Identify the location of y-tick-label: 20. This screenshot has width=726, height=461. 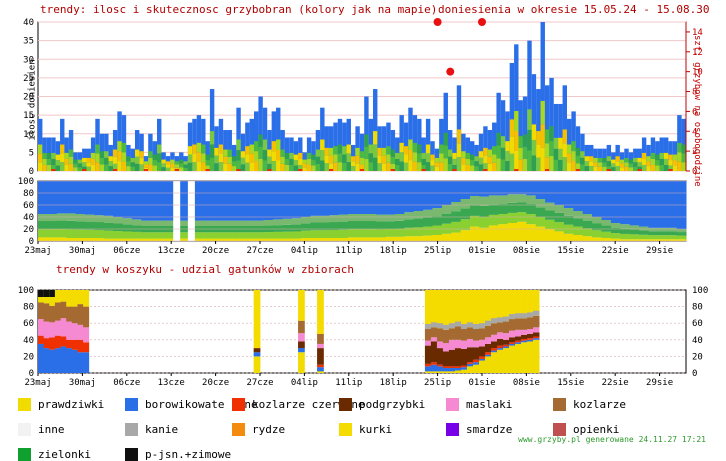
(28, 230).